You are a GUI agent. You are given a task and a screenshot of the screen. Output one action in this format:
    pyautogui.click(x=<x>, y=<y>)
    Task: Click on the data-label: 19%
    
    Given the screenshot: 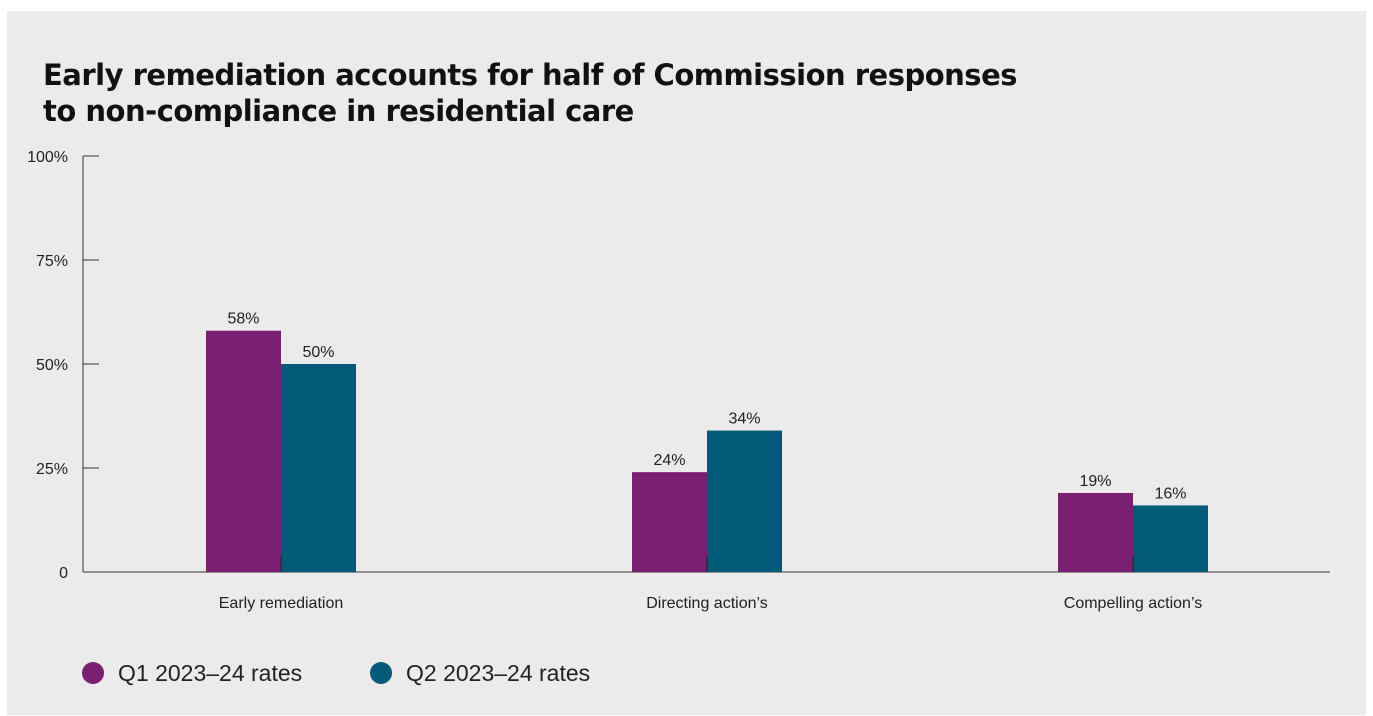 What is the action you would take?
    pyautogui.click(x=1095, y=481)
    